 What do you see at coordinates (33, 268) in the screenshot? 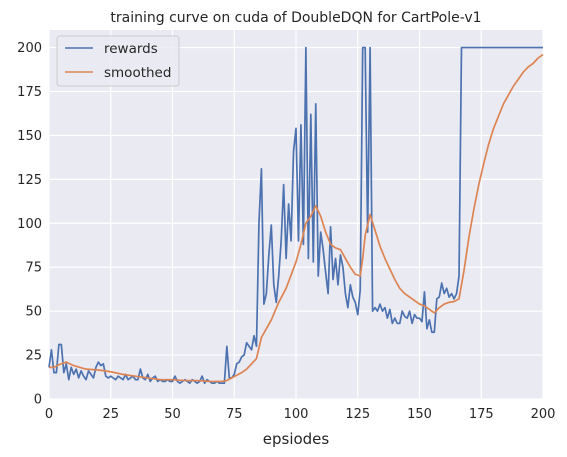
I see `y-tick-label: 75` at bounding box center [33, 268].